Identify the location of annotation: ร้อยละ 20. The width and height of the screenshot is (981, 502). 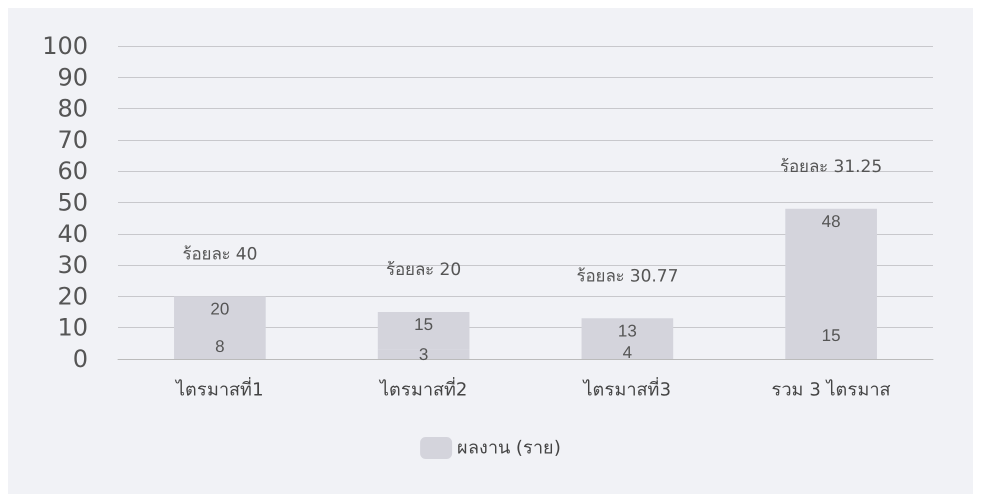
(424, 270).